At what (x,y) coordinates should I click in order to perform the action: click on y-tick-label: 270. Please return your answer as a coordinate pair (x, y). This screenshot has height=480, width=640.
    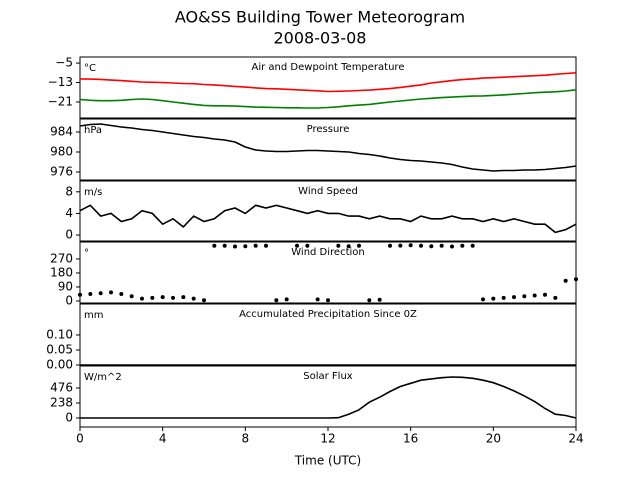
    Looking at the image, I should click on (61, 258).